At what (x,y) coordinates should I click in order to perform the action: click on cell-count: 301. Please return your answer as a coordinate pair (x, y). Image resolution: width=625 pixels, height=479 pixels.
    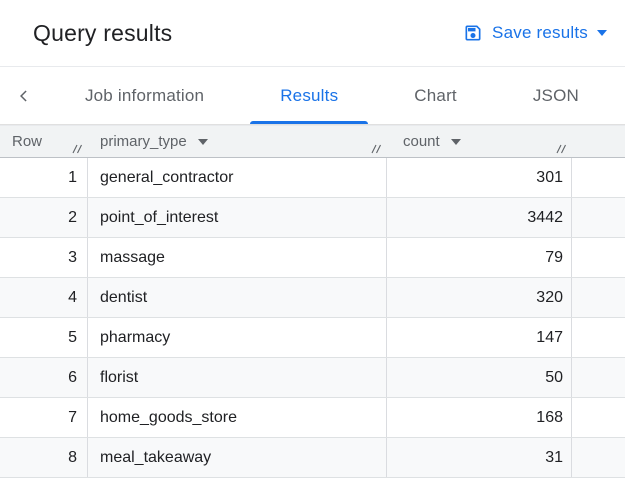
    Looking at the image, I should click on (479, 177).